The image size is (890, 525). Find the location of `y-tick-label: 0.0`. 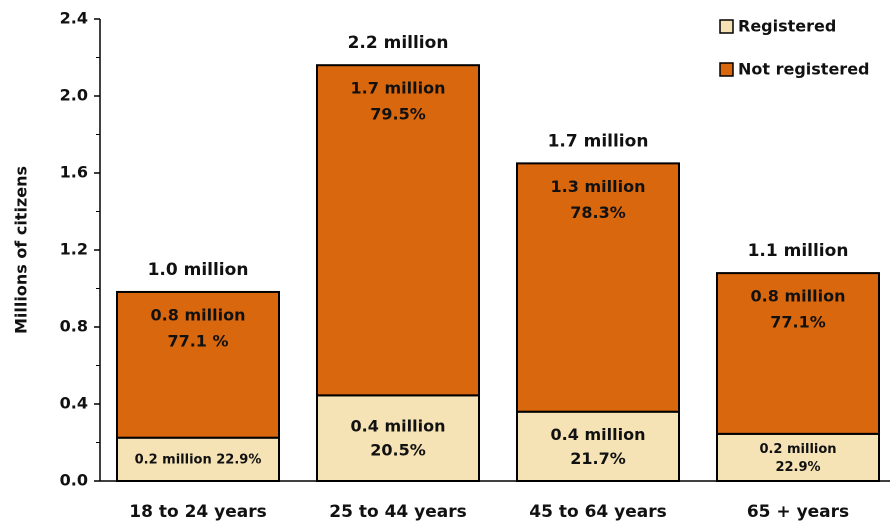

y-tick-label: 0.0 is located at coordinates (74, 480).